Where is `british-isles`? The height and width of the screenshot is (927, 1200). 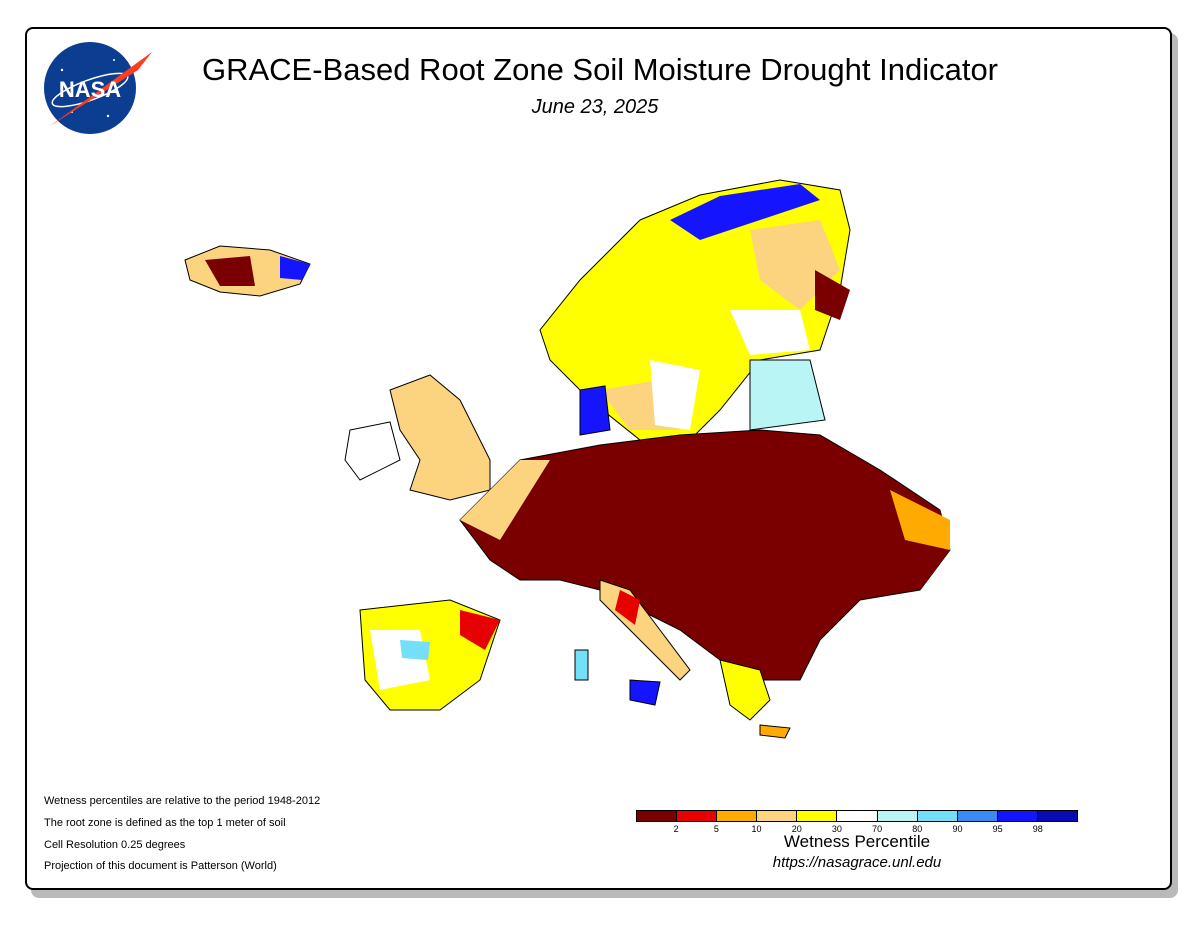 british-isles is located at coordinates (440, 437).